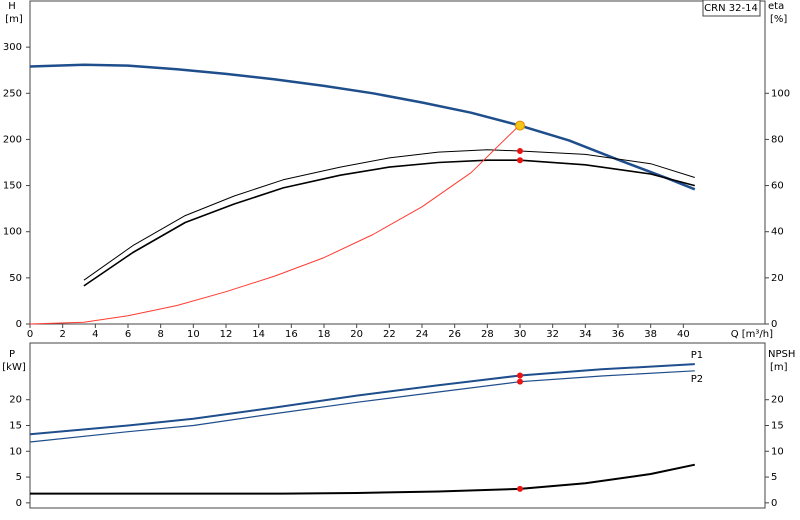 This screenshot has width=800, height=520. What do you see at coordinates (324, 334) in the screenshot?
I see `x-tick-label: 18` at bounding box center [324, 334].